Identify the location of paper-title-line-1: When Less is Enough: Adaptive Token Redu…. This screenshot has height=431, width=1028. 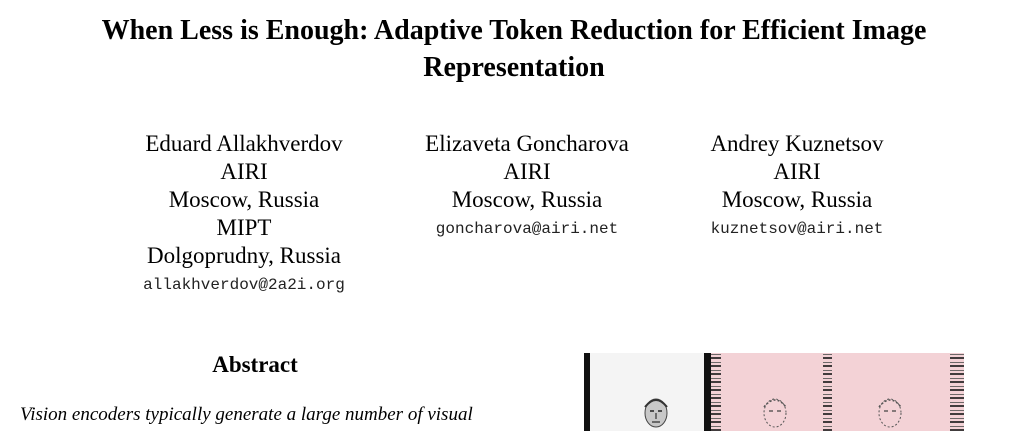
(514, 30).